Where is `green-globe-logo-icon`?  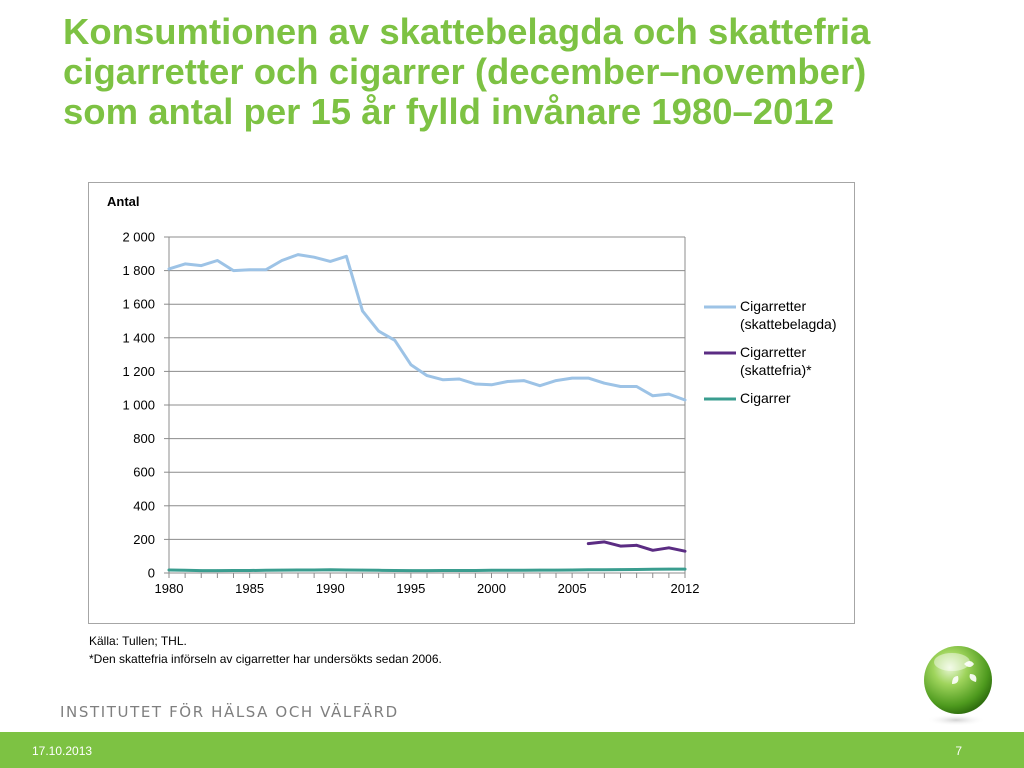
green-globe-logo-icon is located at coordinates (958, 686).